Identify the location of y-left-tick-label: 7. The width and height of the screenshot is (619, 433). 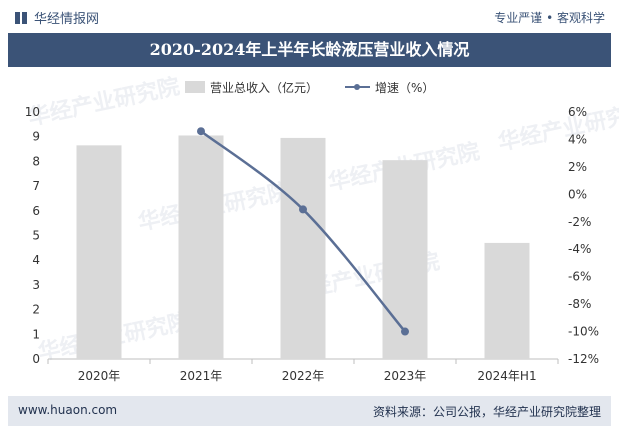
(36, 186).